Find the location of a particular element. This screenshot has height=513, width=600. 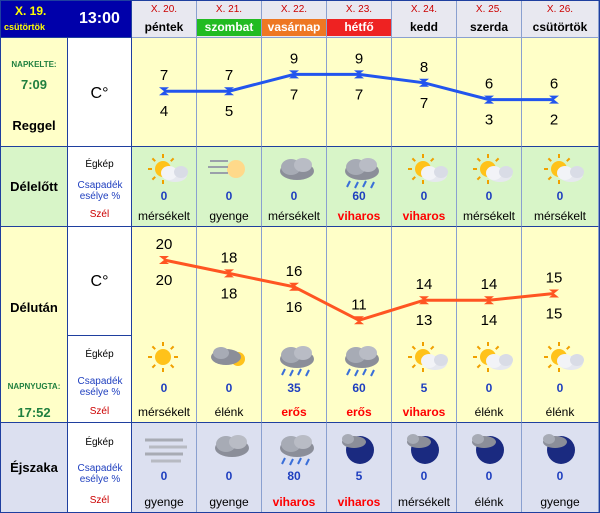

temp-high-label: 9 is located at coordinates (294, 58).